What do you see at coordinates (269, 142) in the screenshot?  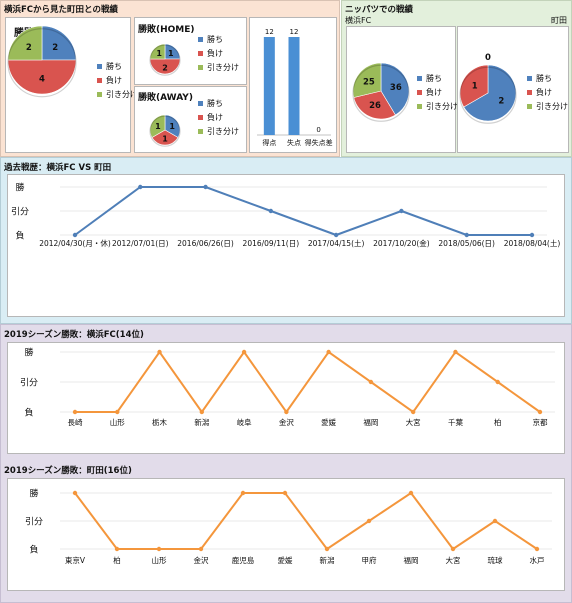 I see `bar-category-label: 得点` at bounding box center [269, 142].